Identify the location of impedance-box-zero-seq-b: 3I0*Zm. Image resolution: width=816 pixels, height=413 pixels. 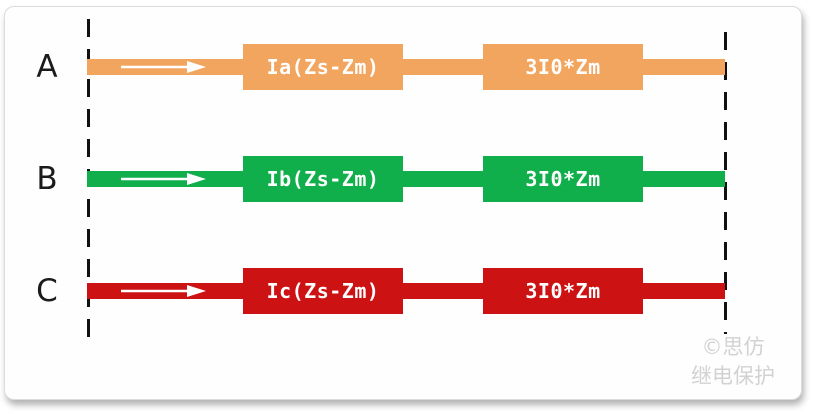
(563, 179).